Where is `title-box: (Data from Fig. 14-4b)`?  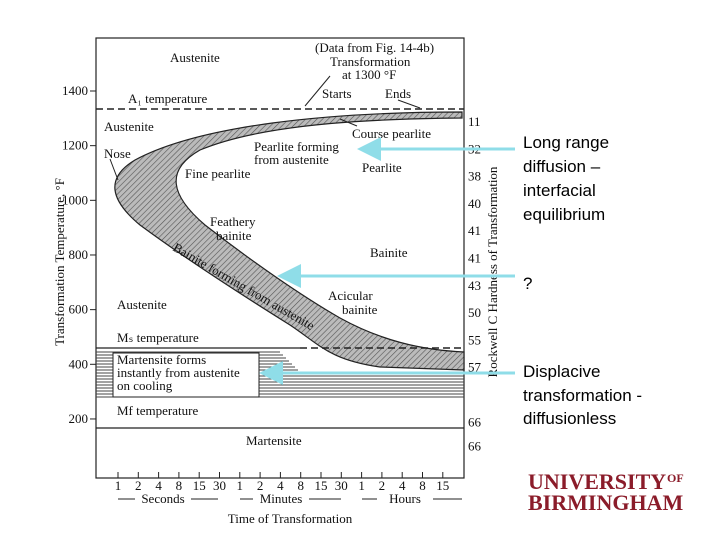 title-box: (Data from Fig. 14-4b) is located at coordinates (374, 47).